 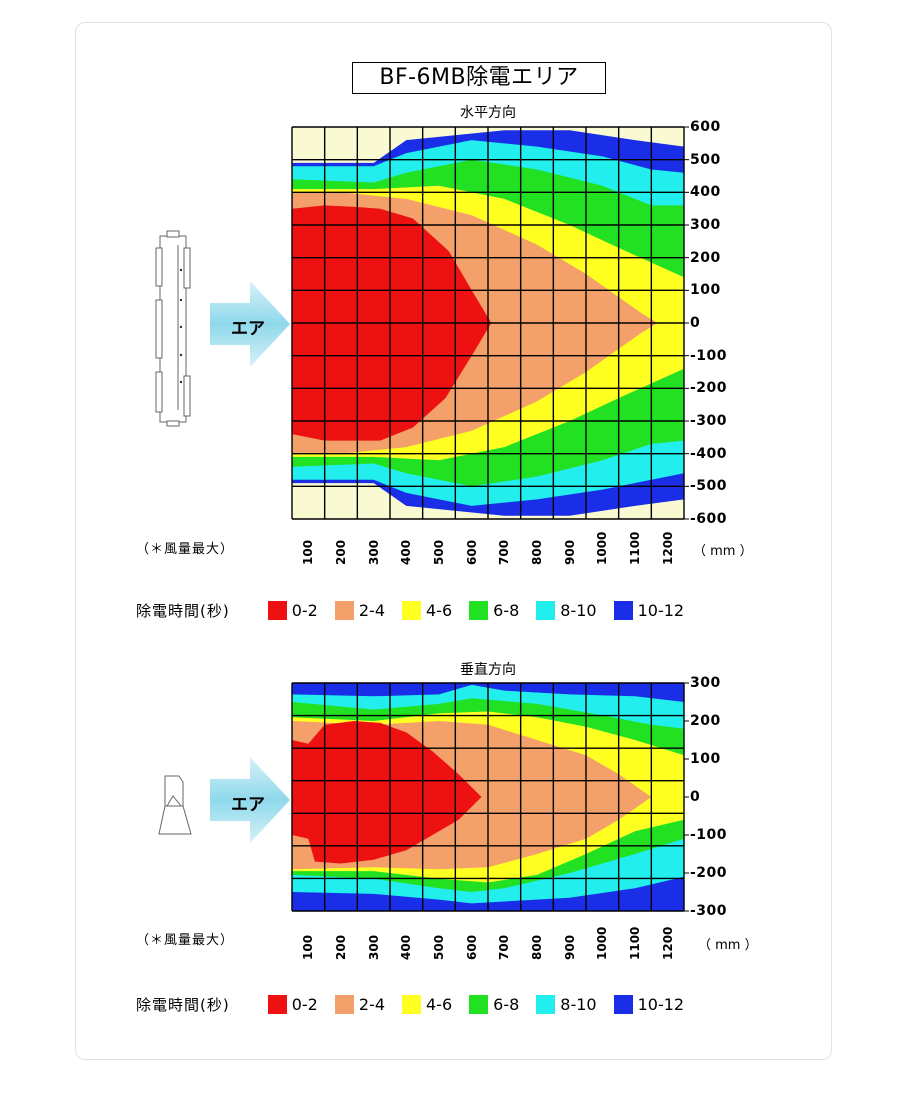 I want to click on legend-horizontal: 除電時間(秒) 0-2 2-4 4-6 6-8 8-10 10-12, so click(x=418, y=610).